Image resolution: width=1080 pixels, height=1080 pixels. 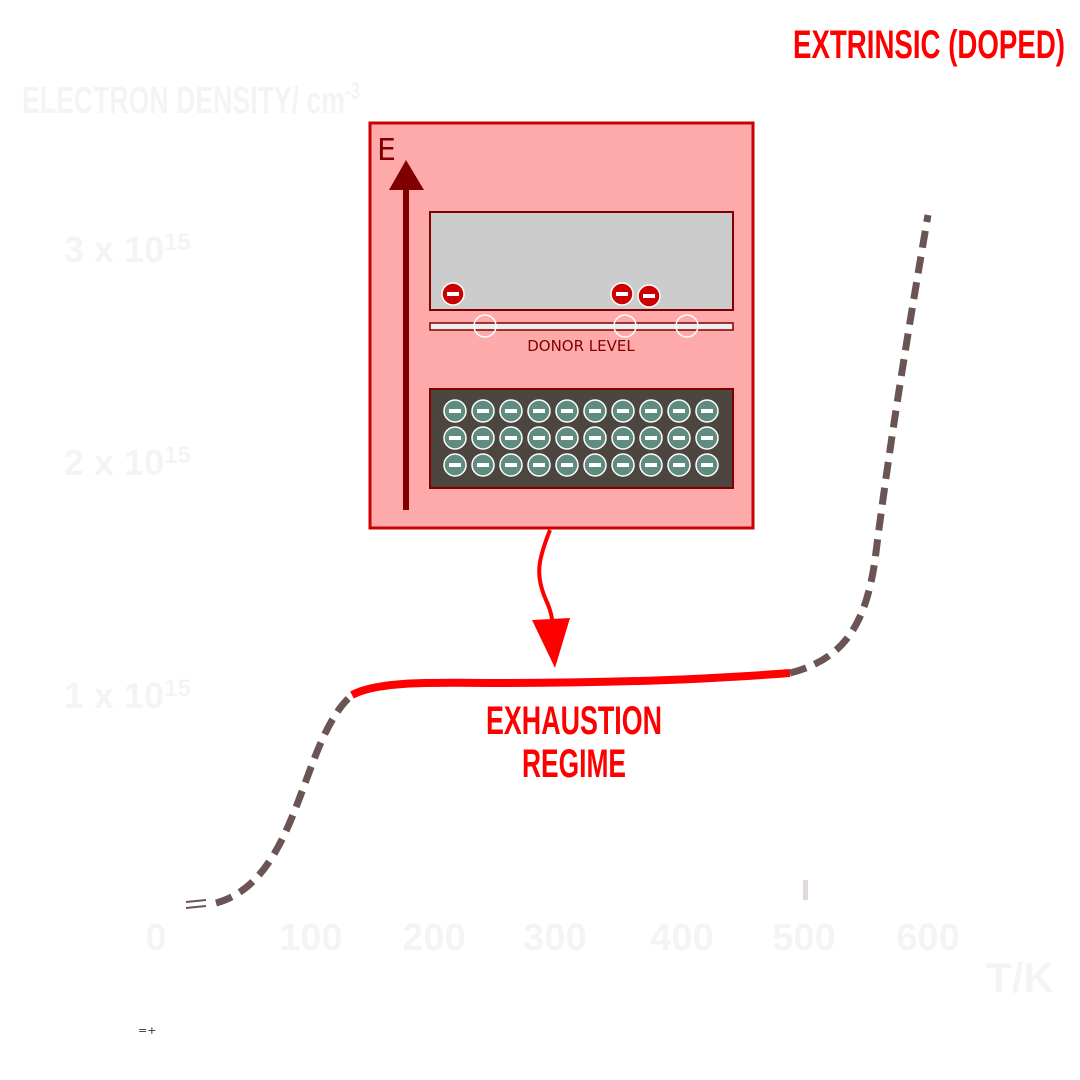 I want to click on valence-electrons, so click(x=581, y=438).